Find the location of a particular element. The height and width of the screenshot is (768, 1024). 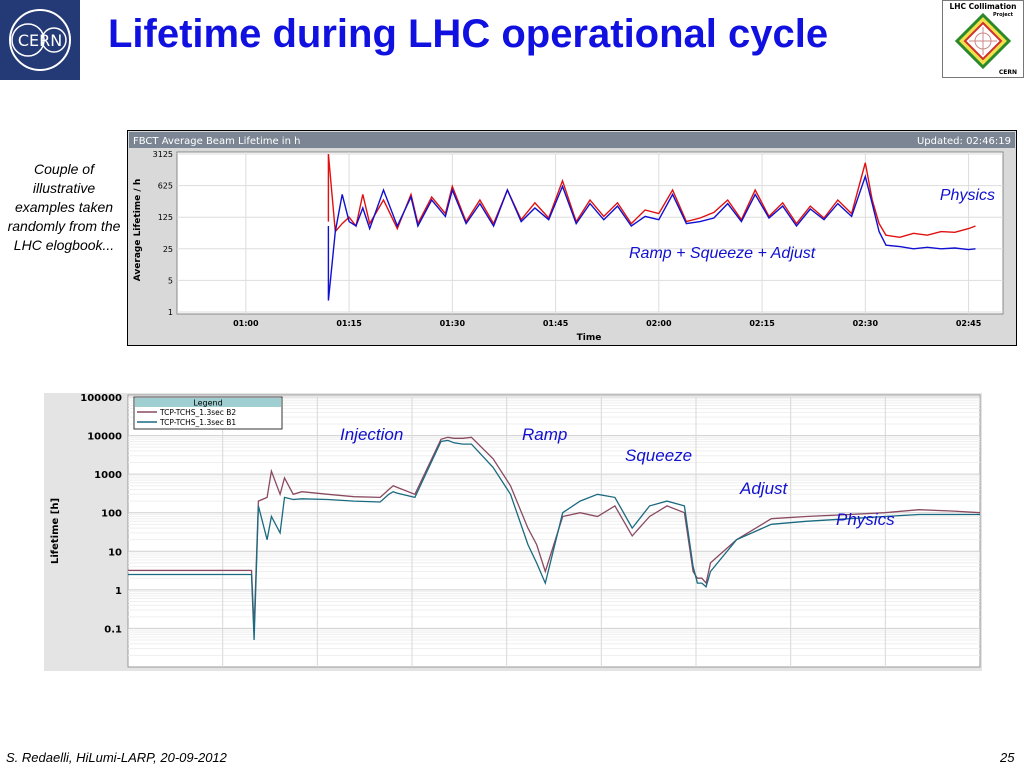

annotation-physics: Physics is located at coordinates (865, 519).